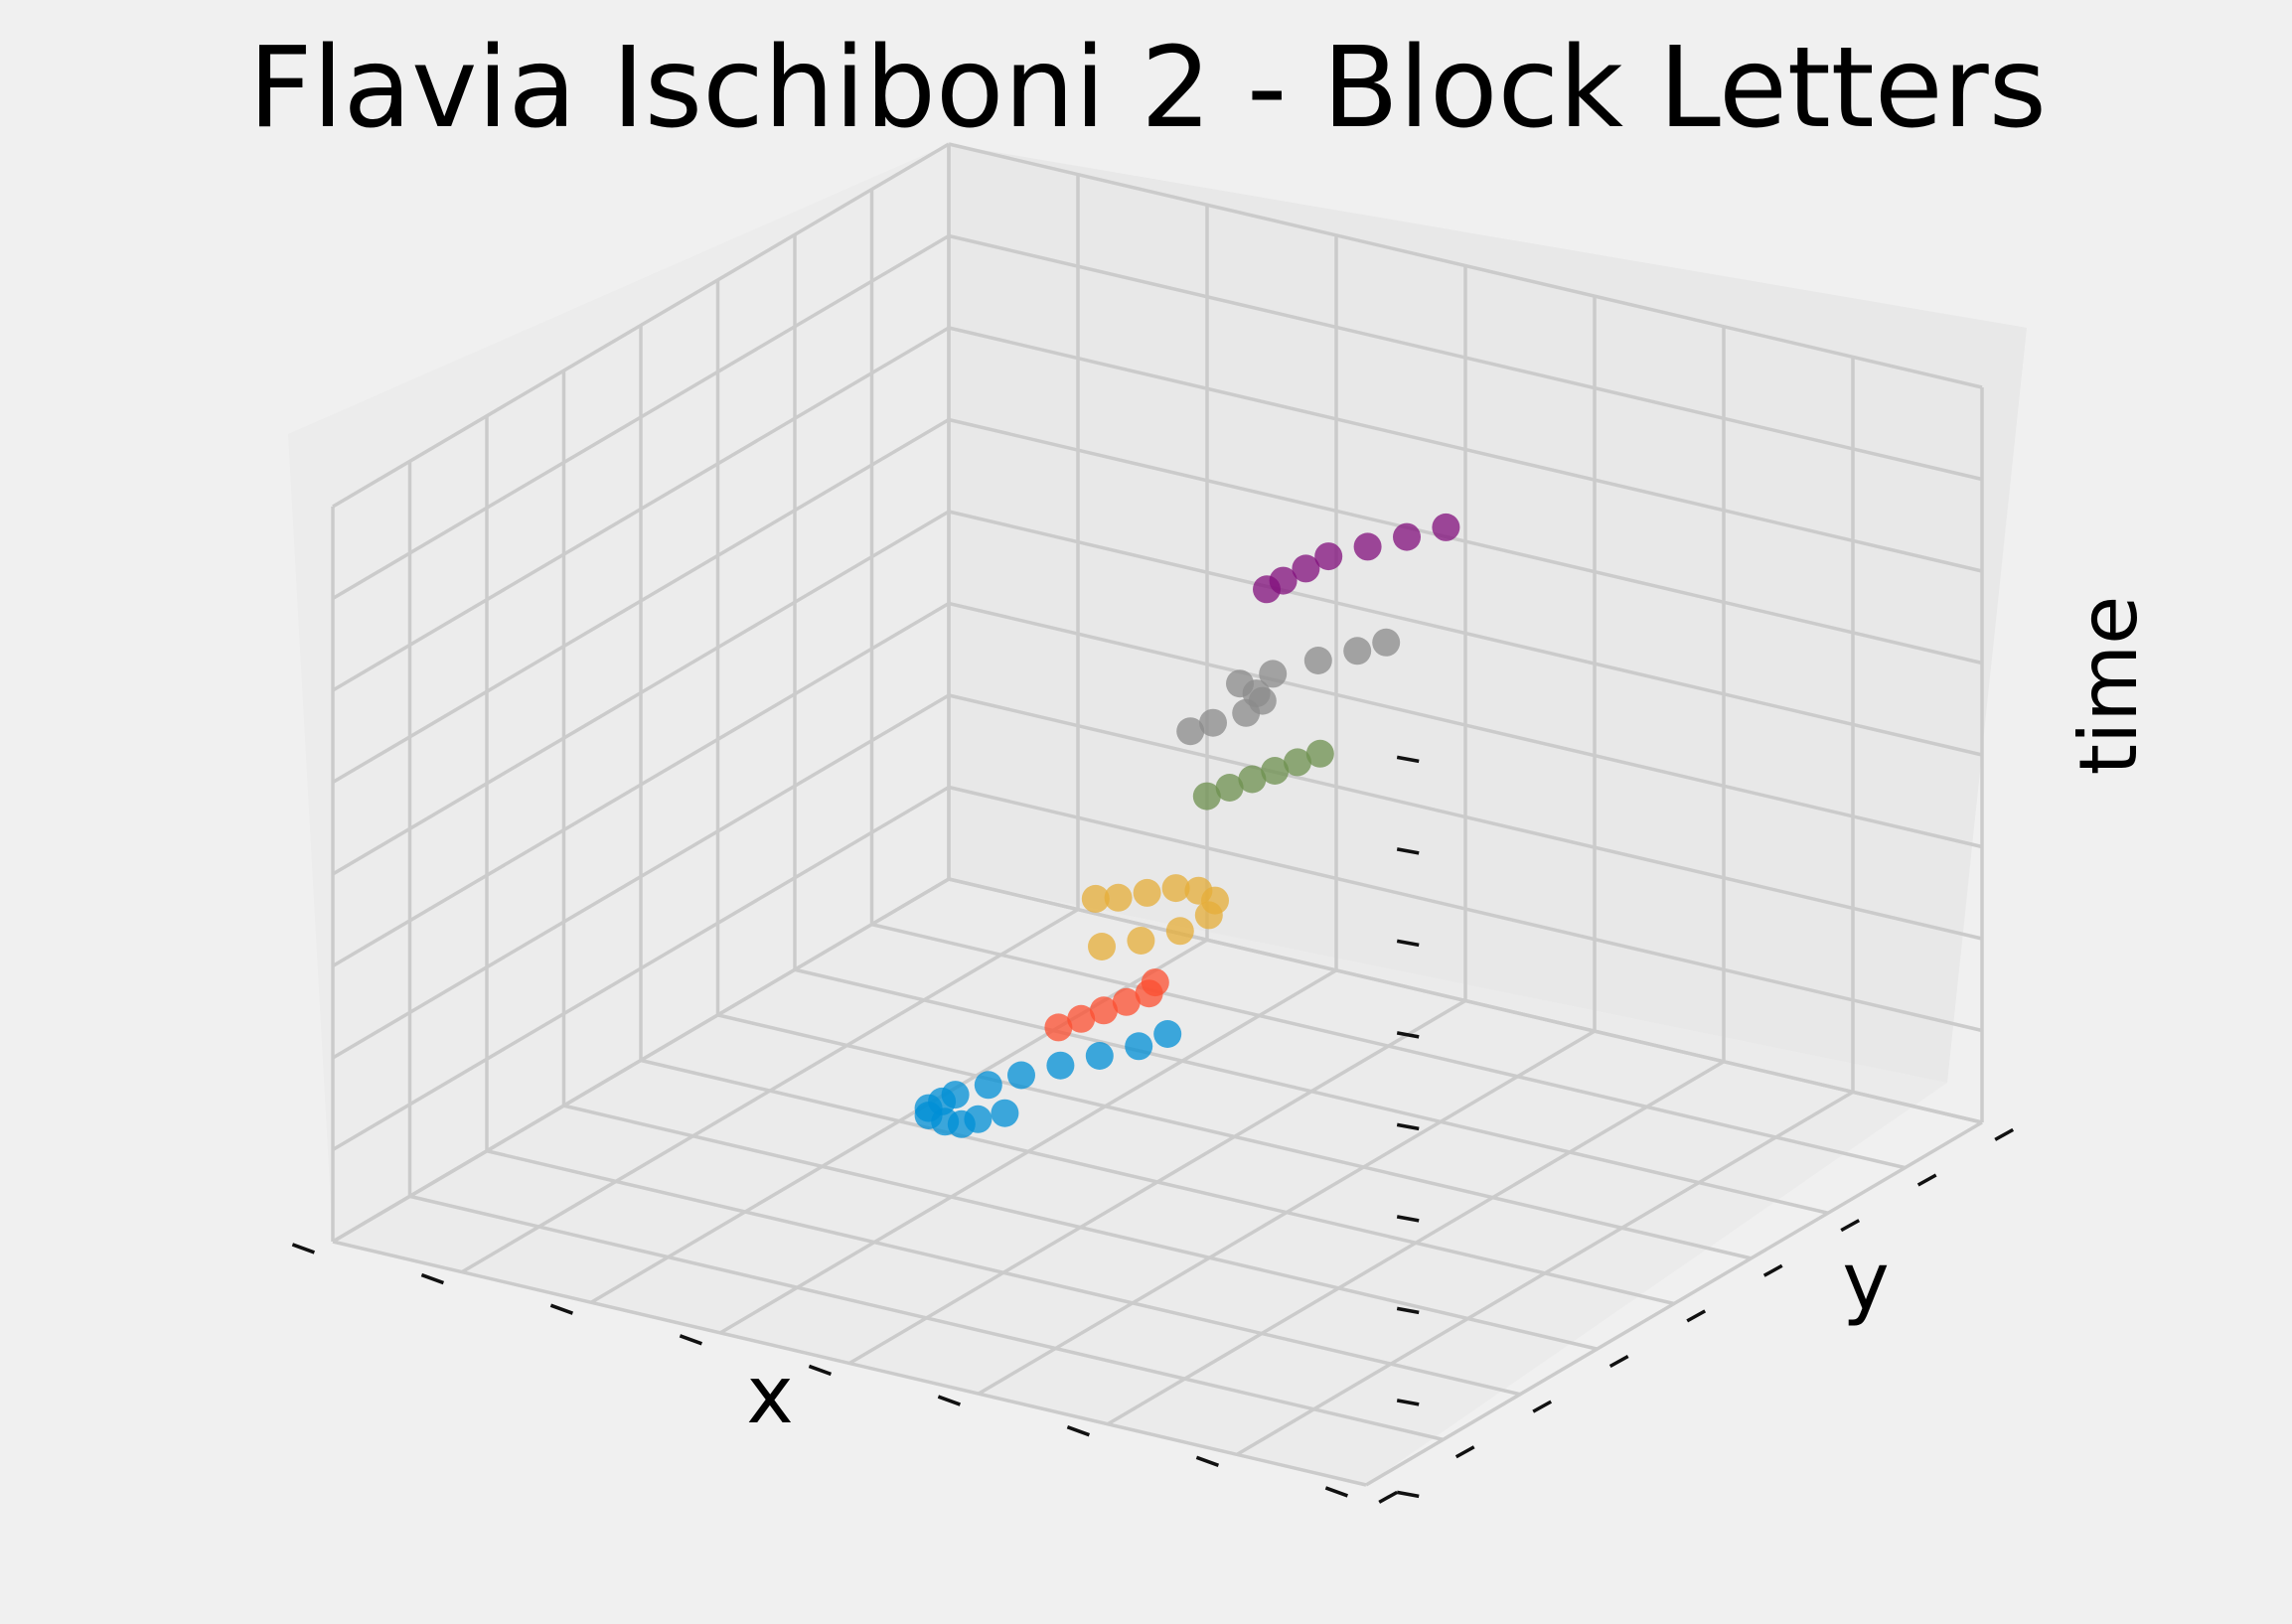 The image size is (2292, 1624). I want to click on x-axis-label: x, so click(769, 1395).